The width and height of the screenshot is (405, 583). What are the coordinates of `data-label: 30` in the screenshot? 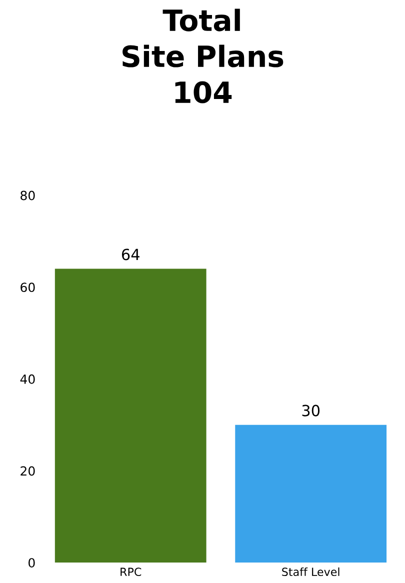 It's located at (311, 410).